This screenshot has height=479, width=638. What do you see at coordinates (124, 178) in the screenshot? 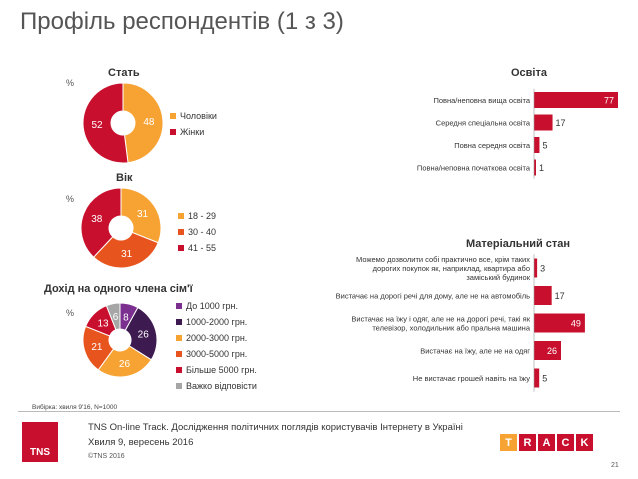
I see `age-chart-title: Вік` at bounding box center [124, 178].